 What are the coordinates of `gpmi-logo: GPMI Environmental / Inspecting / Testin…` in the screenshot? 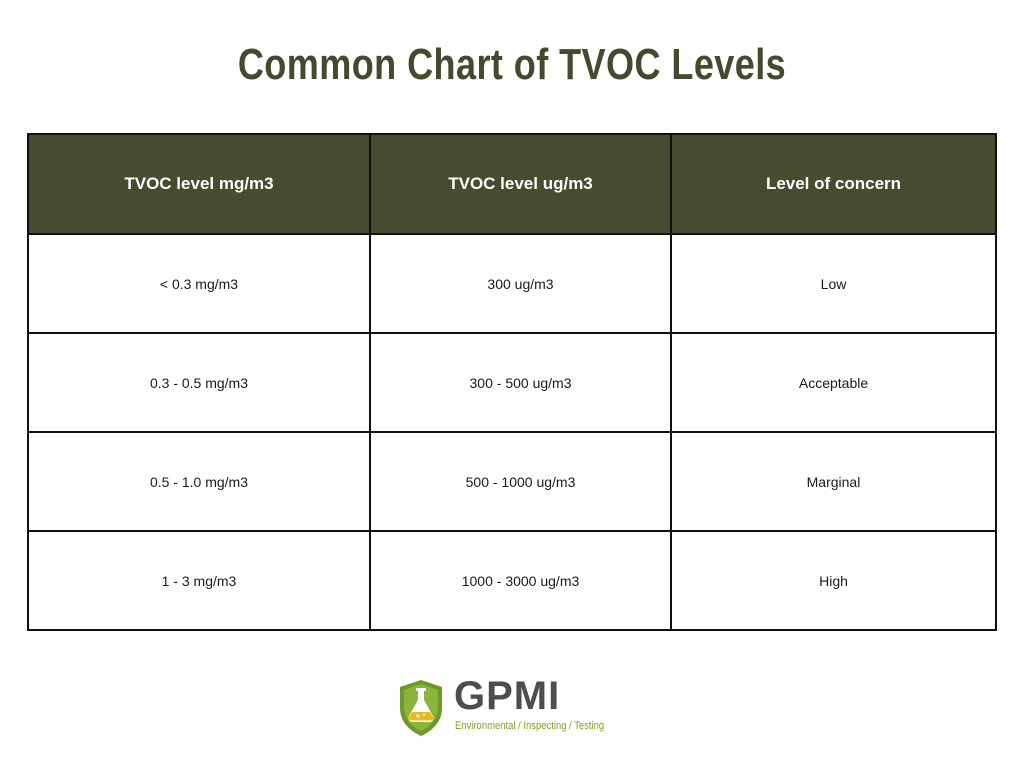 It's located at (511, 708).